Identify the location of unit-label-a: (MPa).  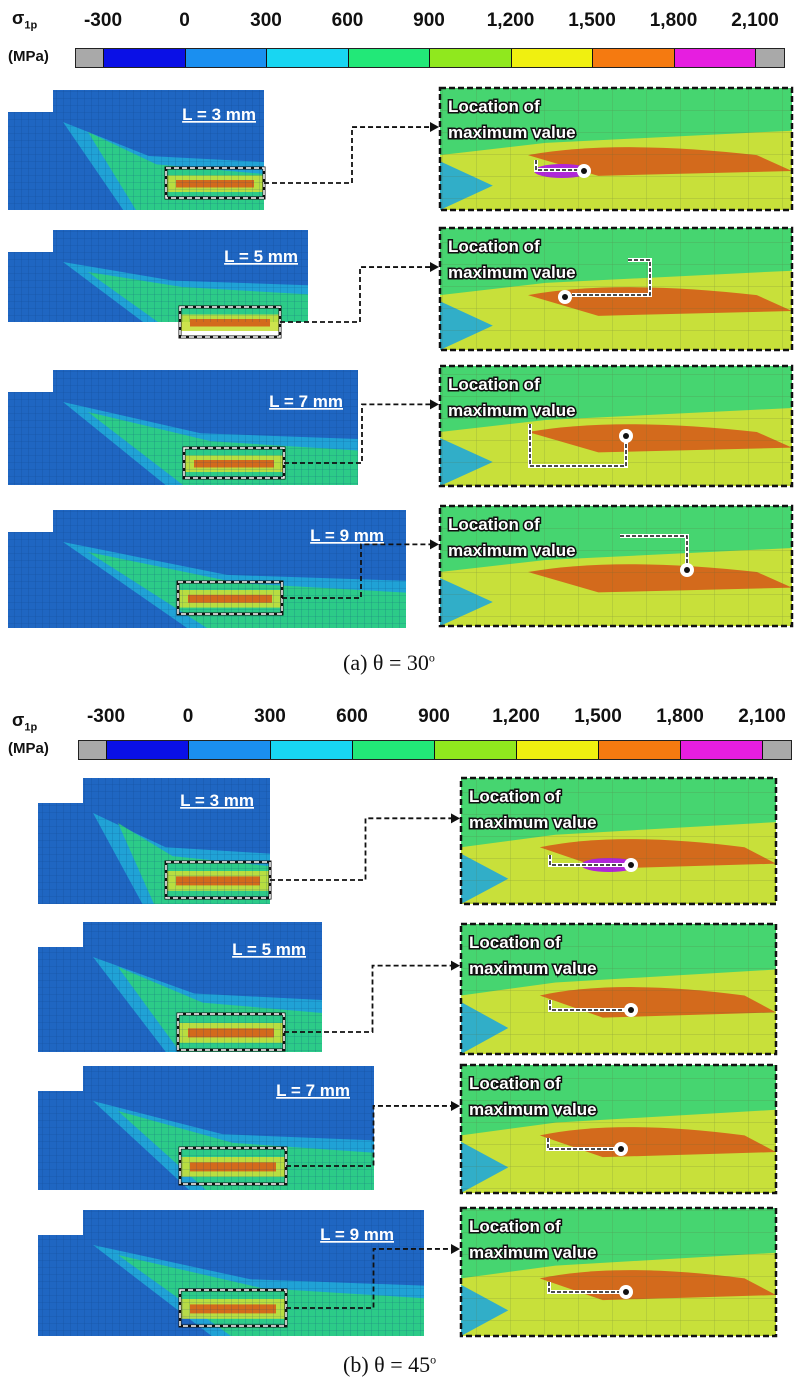
(28, 56).